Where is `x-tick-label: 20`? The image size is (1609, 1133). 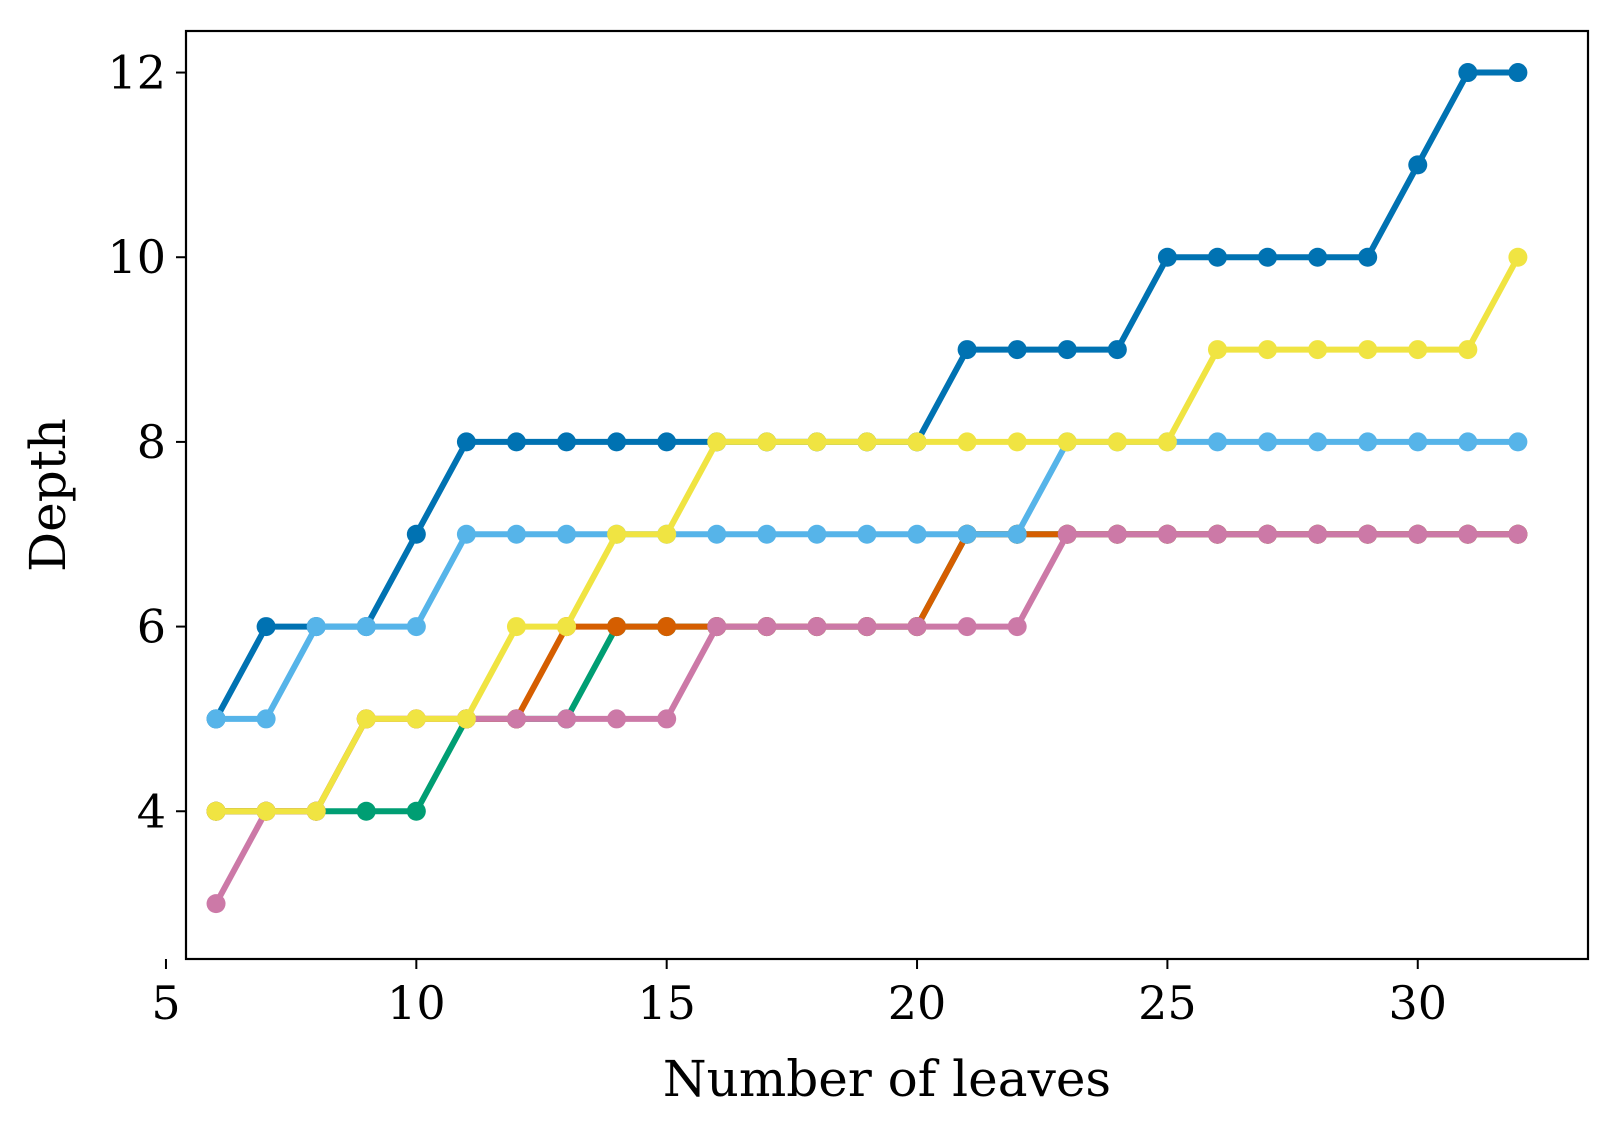
x-tick-label: 20 is located at coordinates (917, 1003).